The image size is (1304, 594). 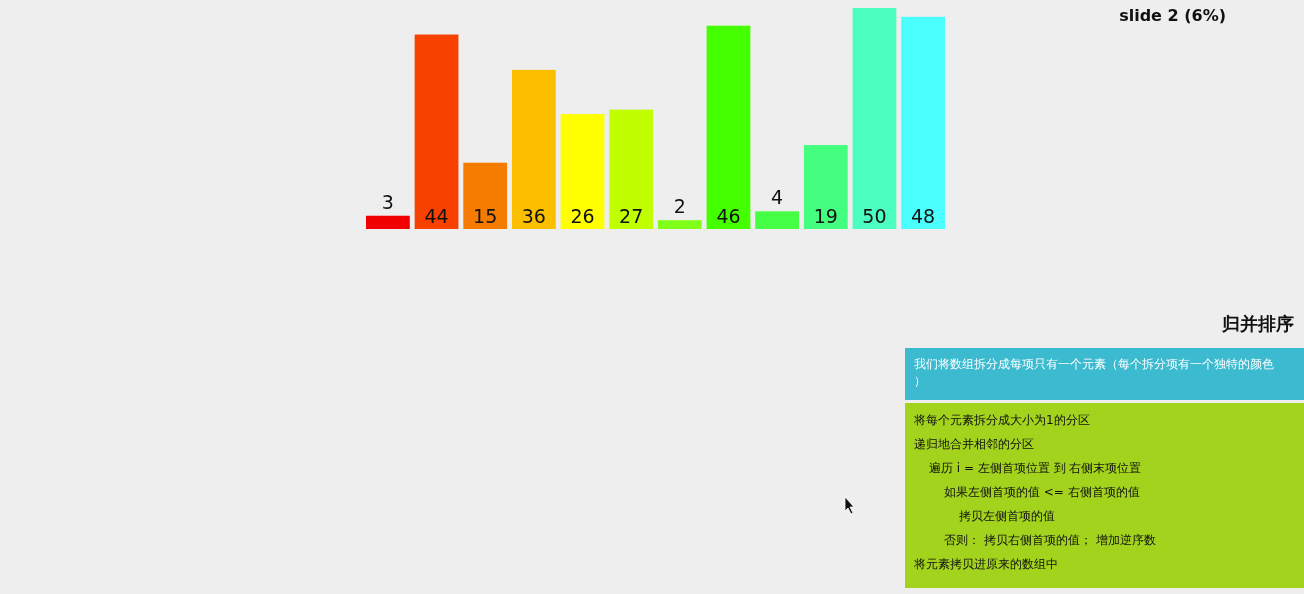 I want to click on text: 如果左侧首项的值 <= 右侧首项的值, so click(x=1042, y=492).